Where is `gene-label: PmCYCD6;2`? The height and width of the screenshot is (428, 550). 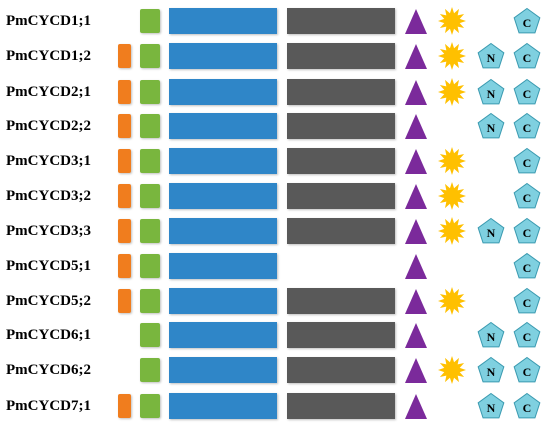 gene-label: PmCYCD6;2 is located at coordinates (48, 370).